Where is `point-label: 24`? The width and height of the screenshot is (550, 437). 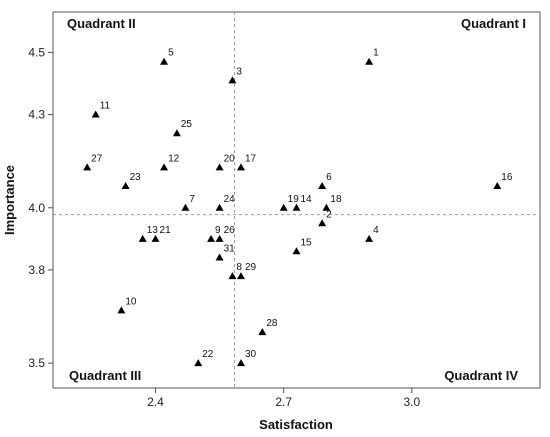
point-label: 24 is located at coordinates (230, 199).